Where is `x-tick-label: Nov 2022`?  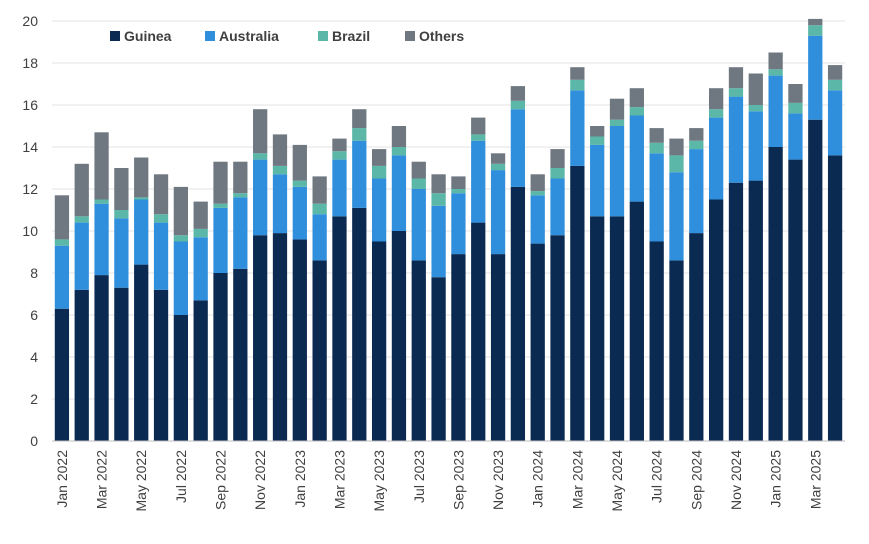
x-tick-label: Nov 2022 is located at coordinates (260, 480).